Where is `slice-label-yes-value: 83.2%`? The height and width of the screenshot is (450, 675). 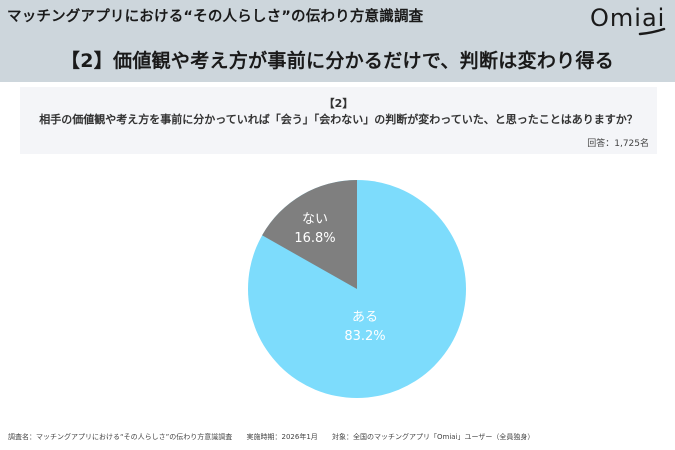
slice-label-yes-value: 83.2% is located at coordinates (365, 336).